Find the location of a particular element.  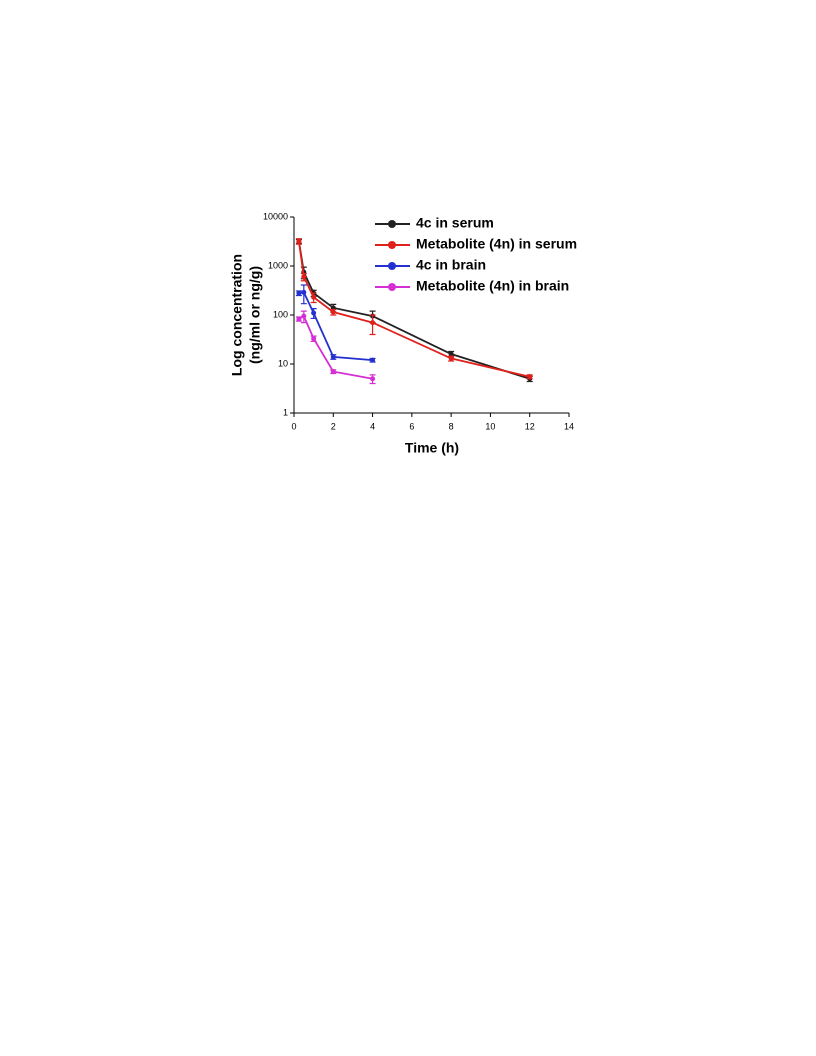

x-tick-label: 12 is located at coordinates (530, 426).